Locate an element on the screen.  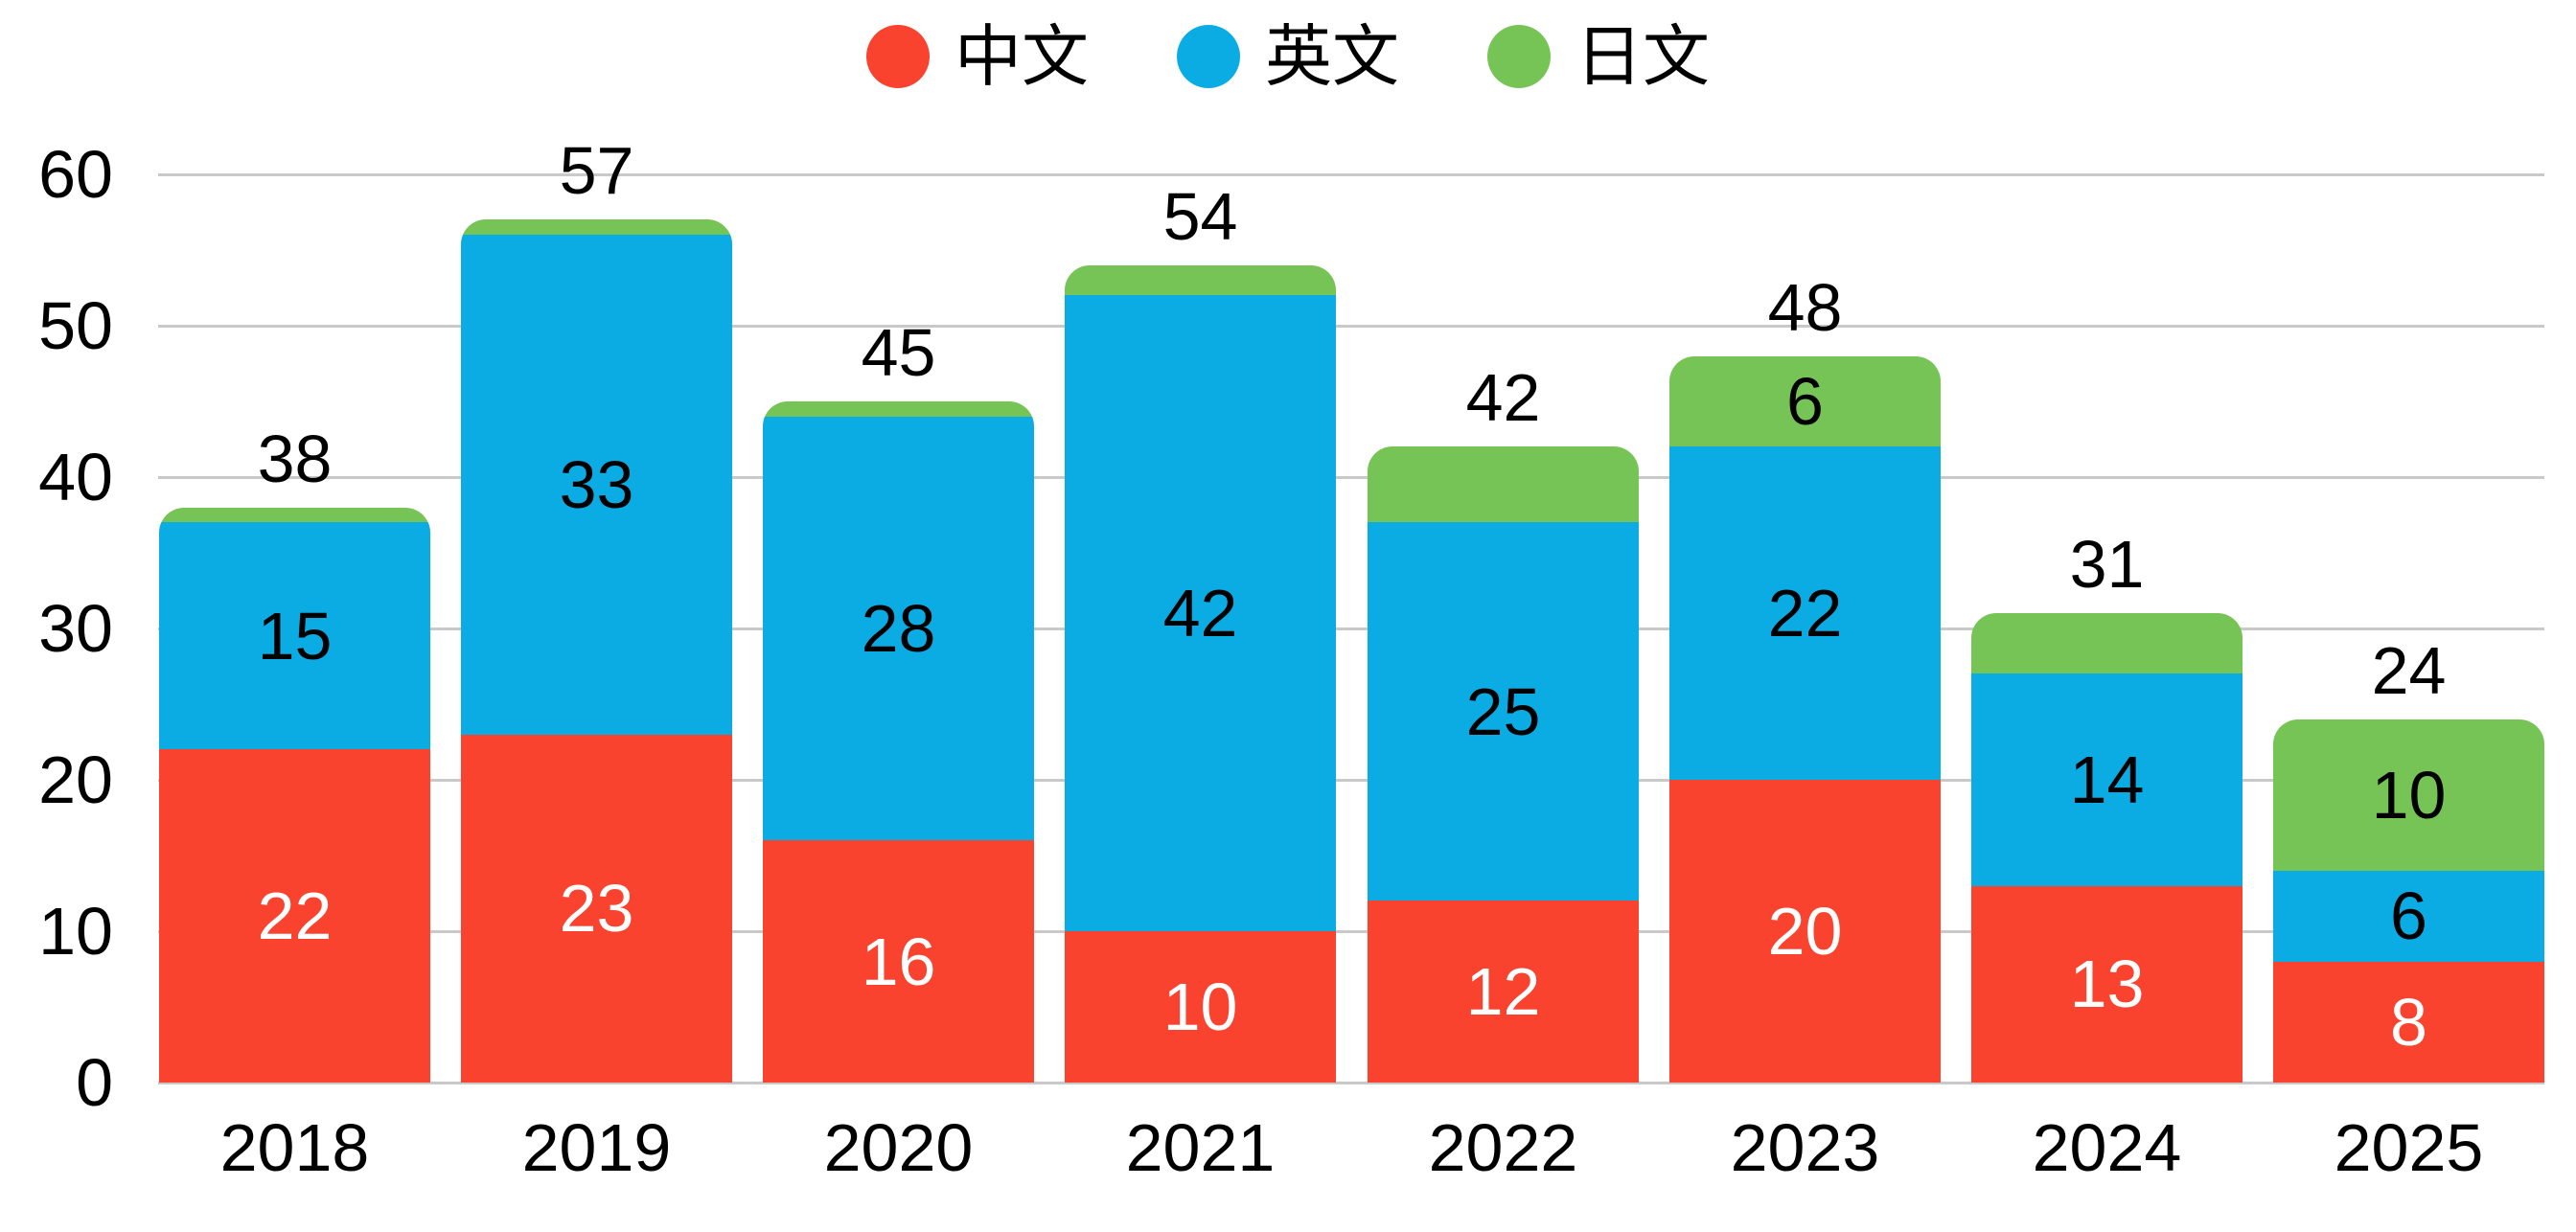
bar-2021-segment-ja is located at coordinates (1200, 280).